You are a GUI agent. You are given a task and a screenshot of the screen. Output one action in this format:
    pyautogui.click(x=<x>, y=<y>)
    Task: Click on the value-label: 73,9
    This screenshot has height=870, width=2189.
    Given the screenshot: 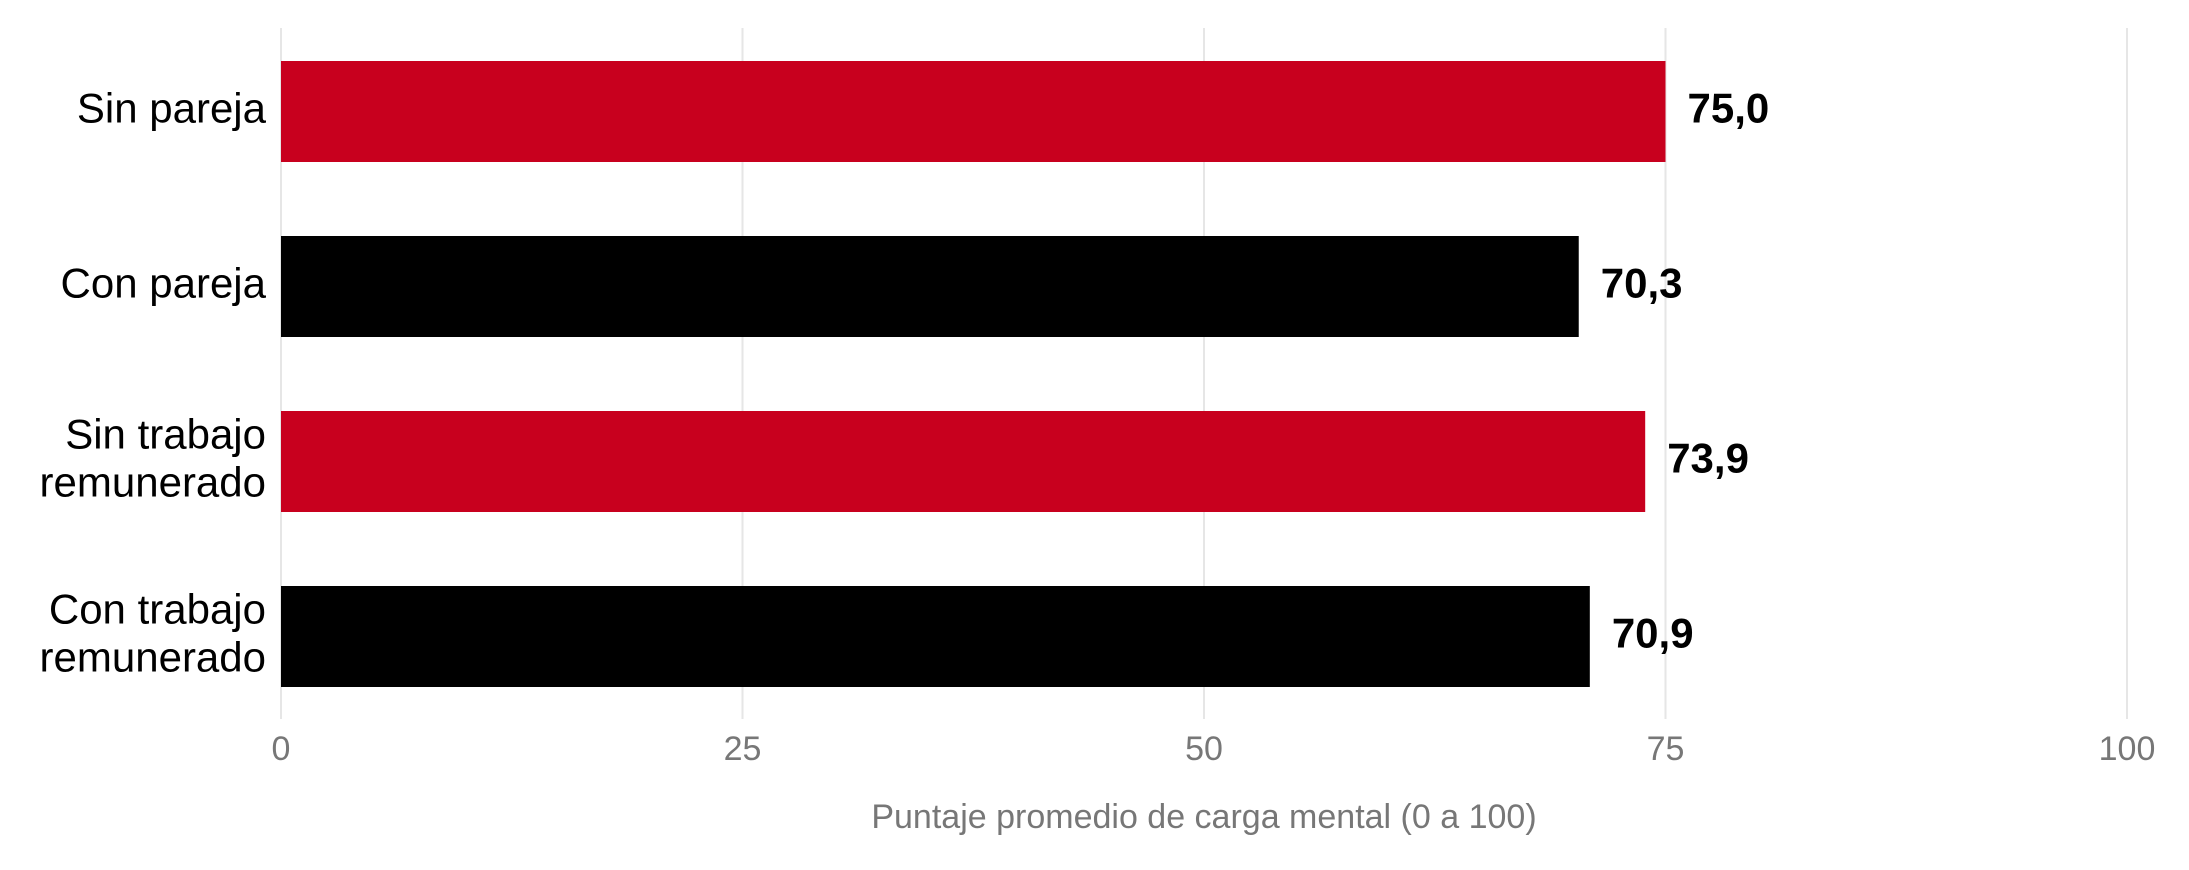 What is the action you would take?
    pyautogui.click(x=1708, y=458)
    